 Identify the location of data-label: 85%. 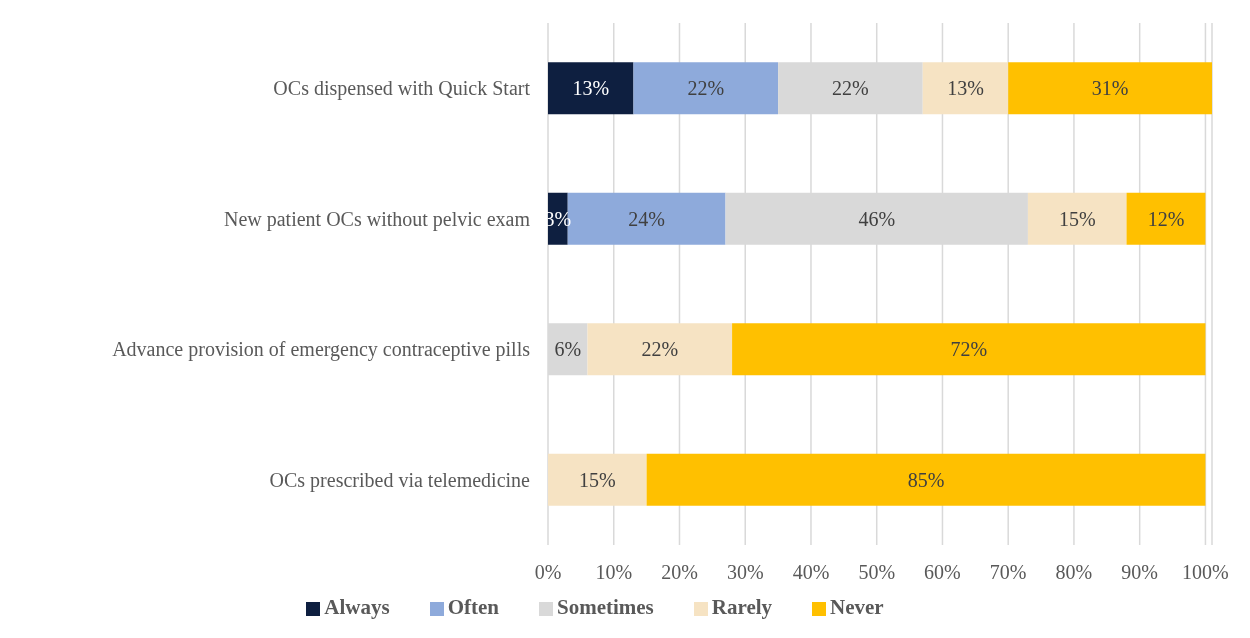
(926, 479).